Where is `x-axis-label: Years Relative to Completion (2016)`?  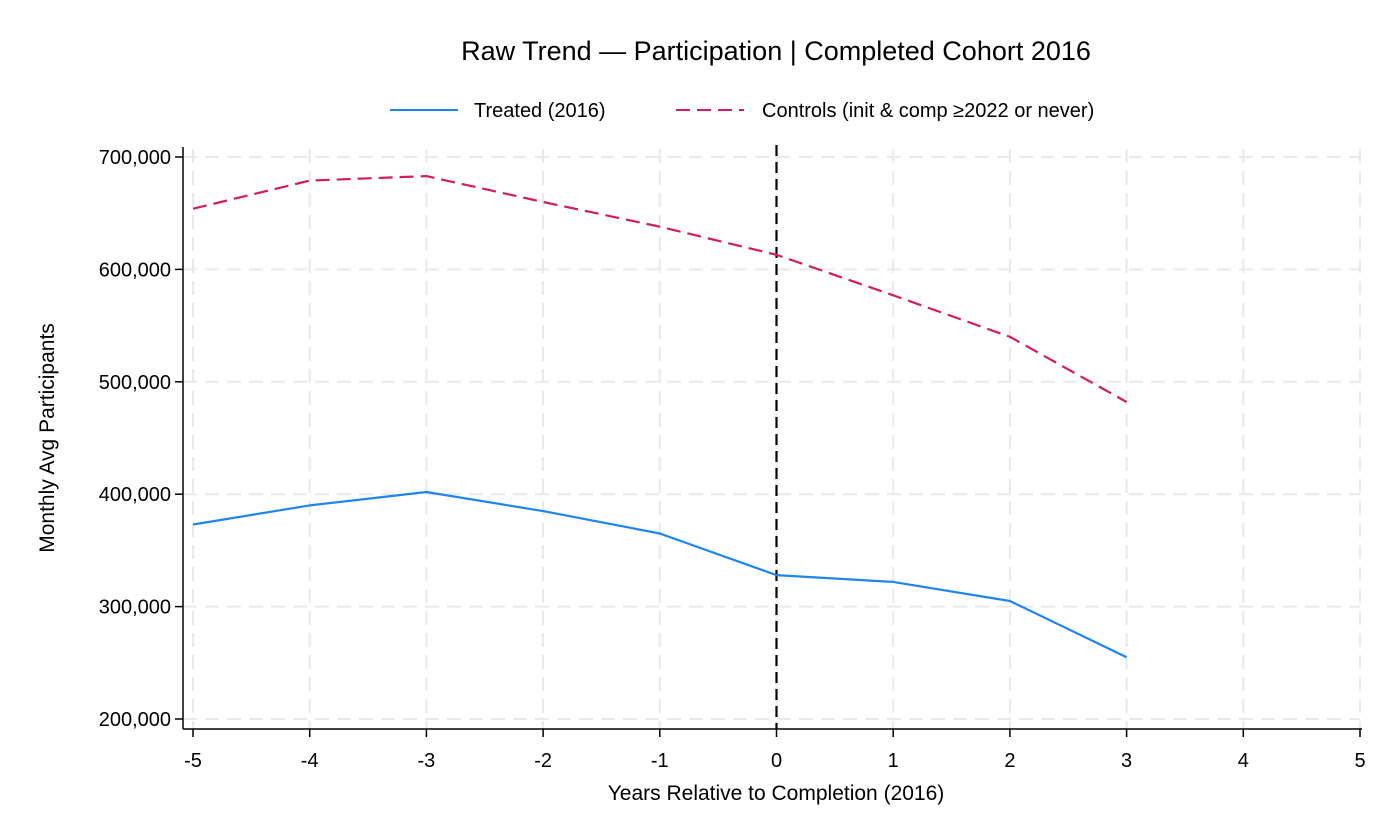
x-axis-label: Years Relative to Completion (2016) is located at coordinates (776, 793).